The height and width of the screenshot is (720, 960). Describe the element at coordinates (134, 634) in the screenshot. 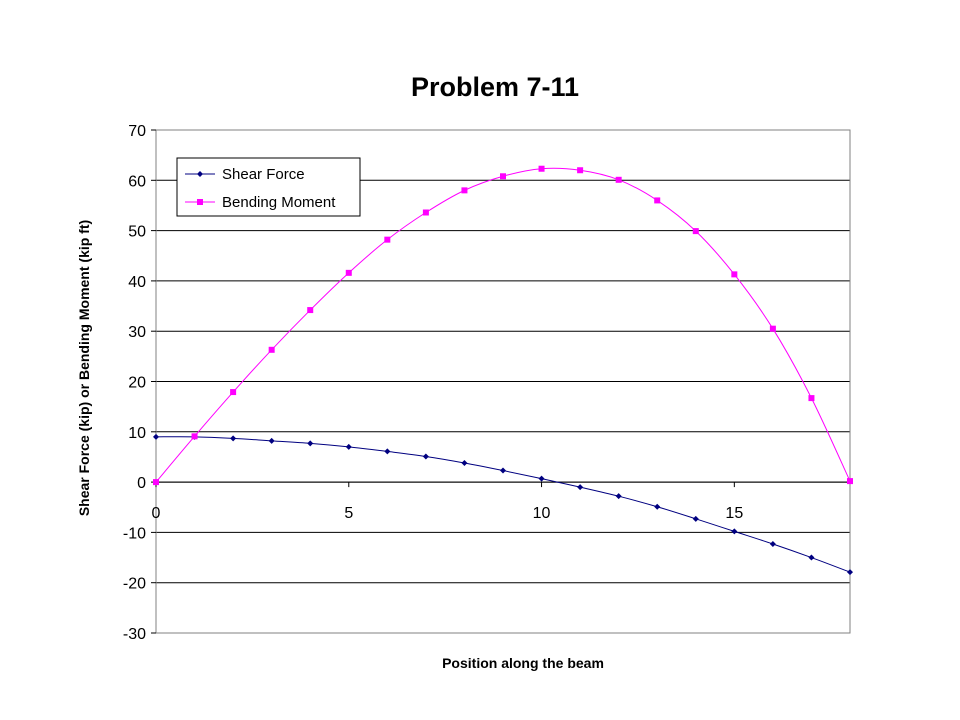

I see `y-tick-label: -30` at that location.